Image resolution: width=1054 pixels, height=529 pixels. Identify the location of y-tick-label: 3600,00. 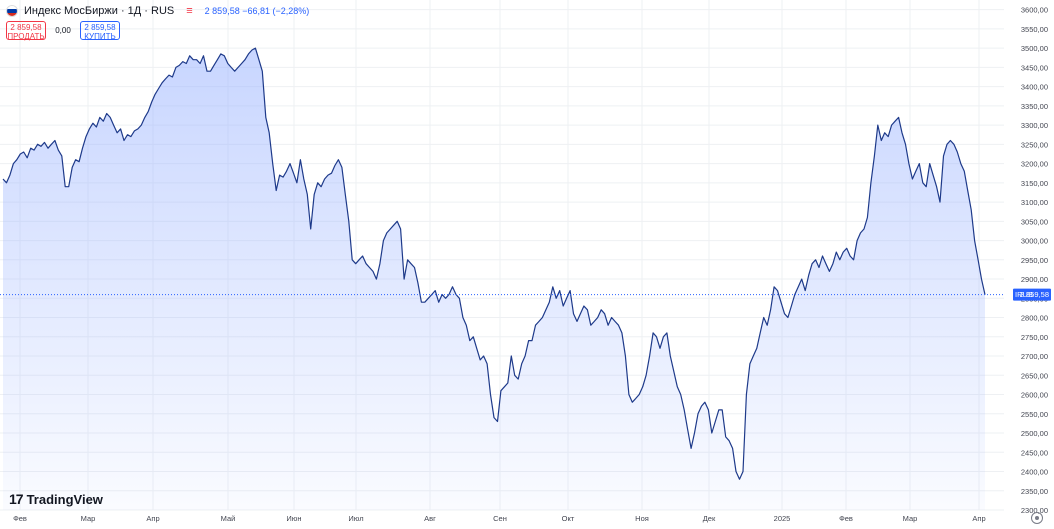
(1034, 10).